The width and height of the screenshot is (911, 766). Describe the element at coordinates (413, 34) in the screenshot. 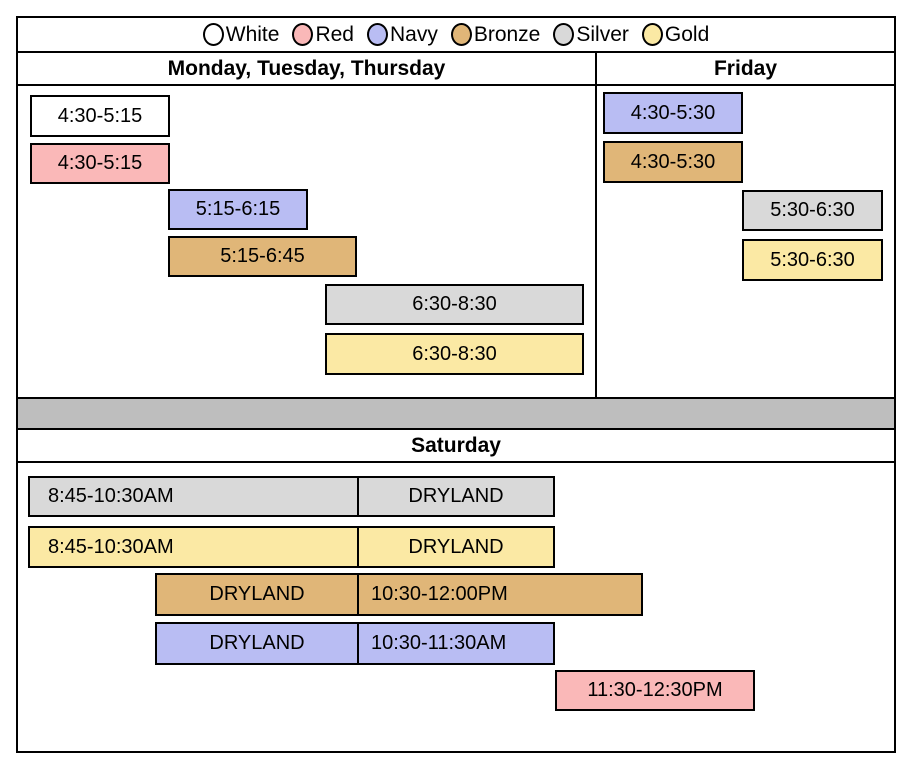

I see `legend-label: Navy` at that location.